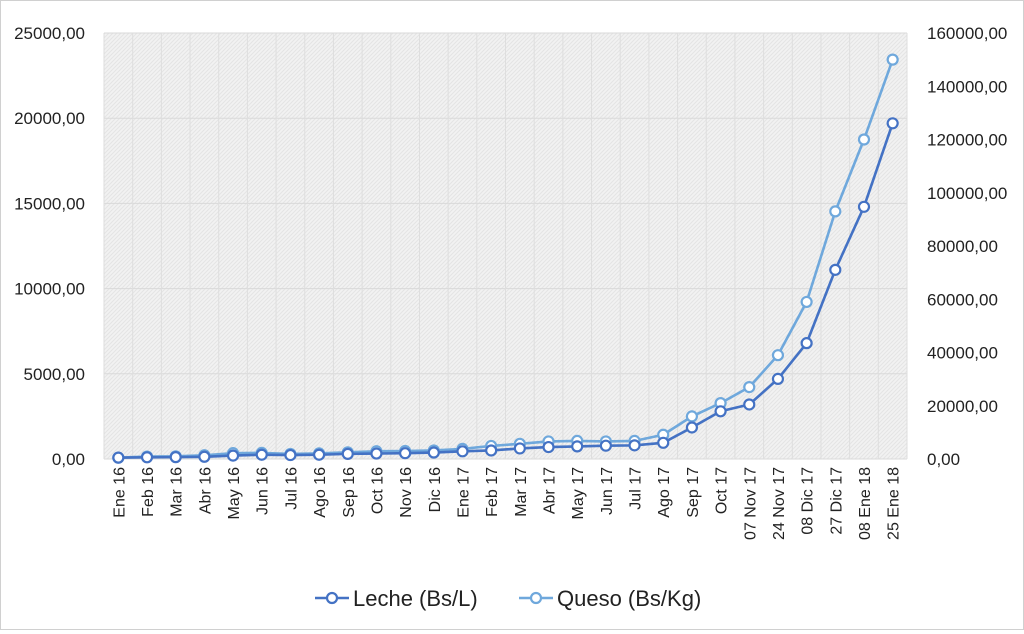 Image resolution: width=1024 pixels, height=634 pixels. What do you see at coordinates (962, 406) in the screenshot?
I see `right-tick-label: 20000,00` at bounding box center [962, 406].